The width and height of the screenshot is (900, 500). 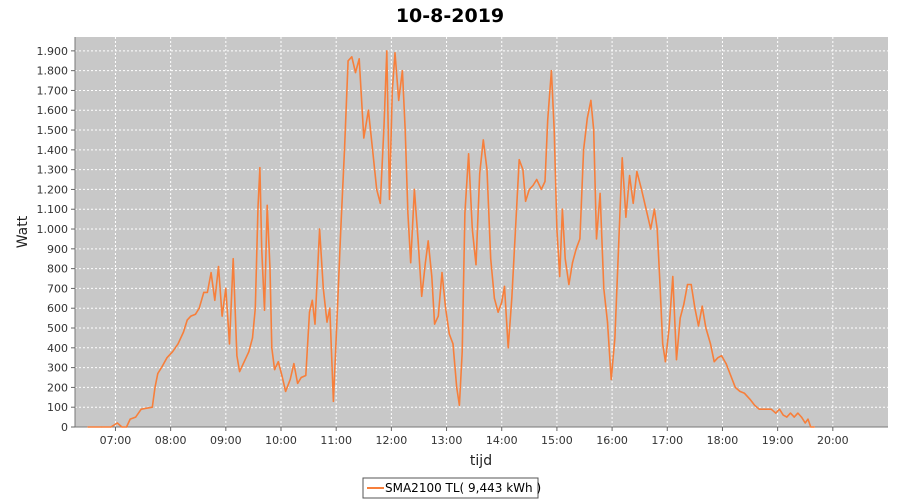 What do you see at coordinates (226, 440) in the screenshot?
I see `x-tick-label: 09:00` at bounding box center [226, 440].